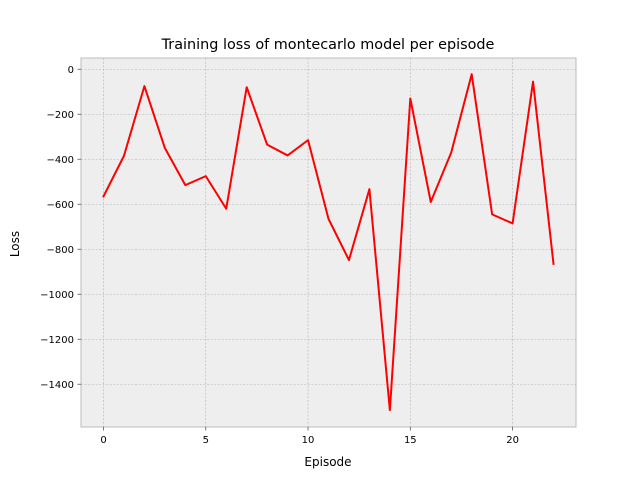 Image resolution: width=640 pixels, height=480 pixels. Describe the element at coordinates (103, 440) in the screenshot. I see `x-tick-label: 0` at that location.